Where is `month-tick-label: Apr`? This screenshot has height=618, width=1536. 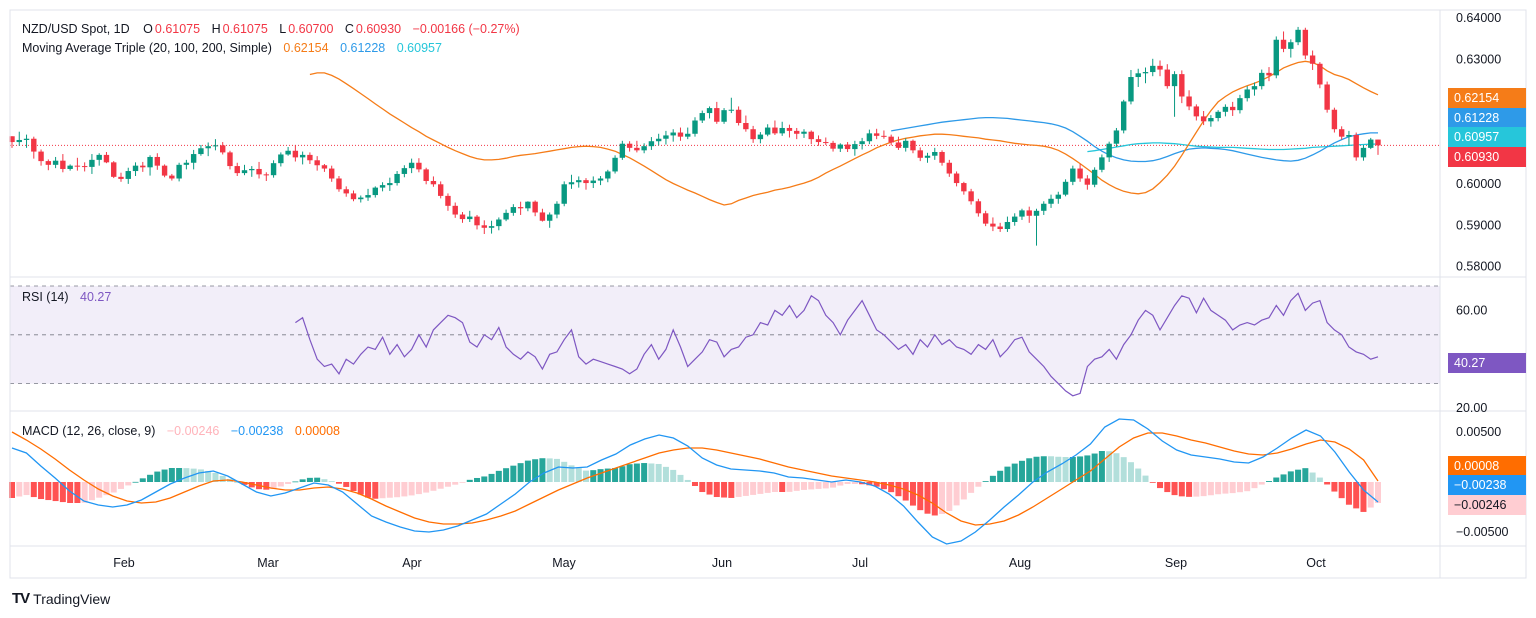 month-tick-label: Apr is located at coordinates (411, 563).